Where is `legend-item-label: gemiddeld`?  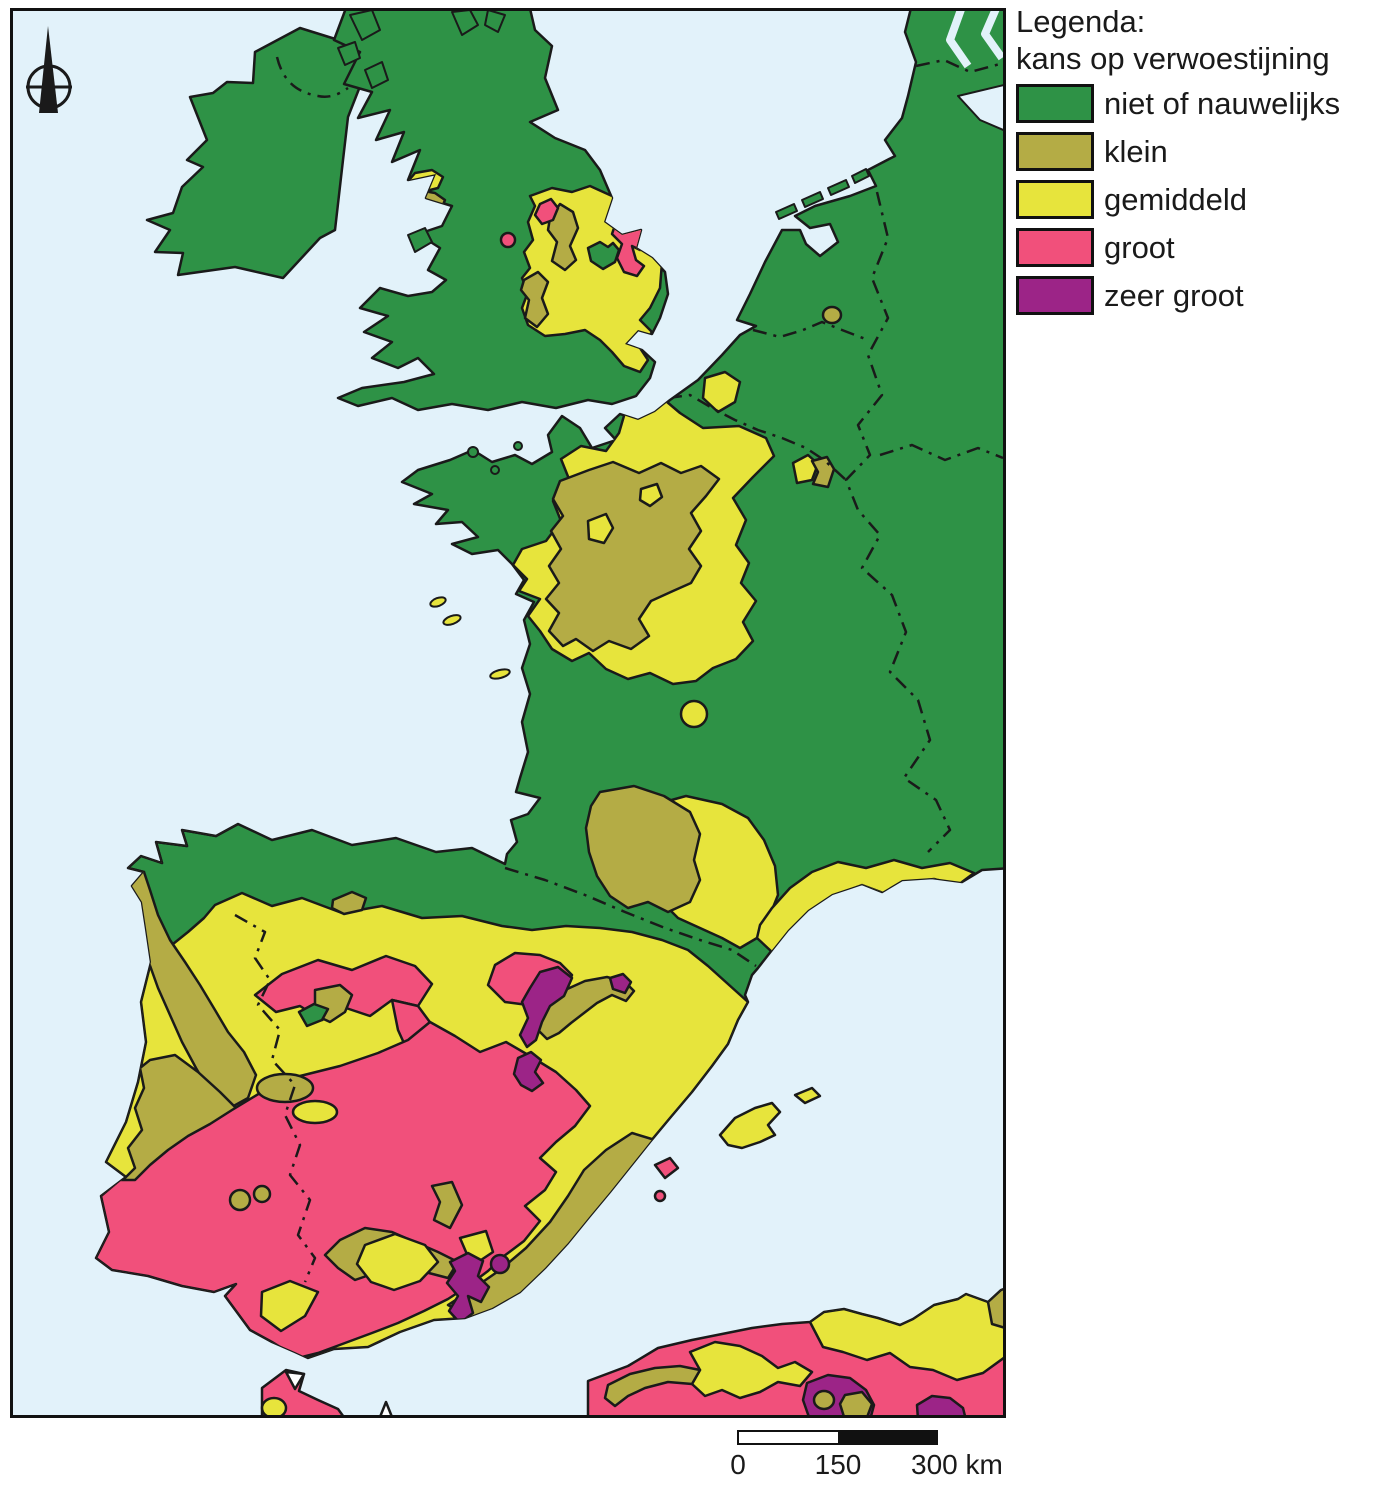 legend-item-label: gemiddeld is located at coordinates (1176, 199).